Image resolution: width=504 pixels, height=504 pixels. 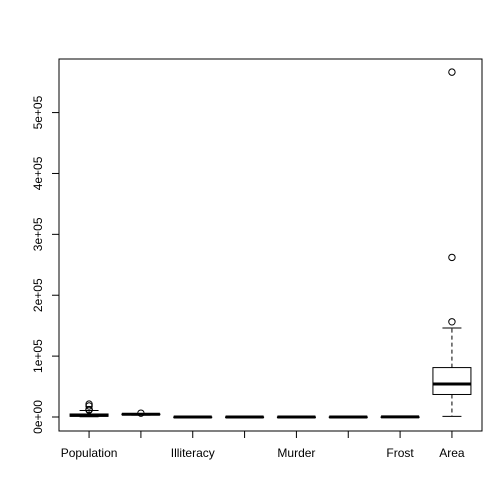 I want to click on y-tick-label: 4e+05, so click(x=38, y=173).